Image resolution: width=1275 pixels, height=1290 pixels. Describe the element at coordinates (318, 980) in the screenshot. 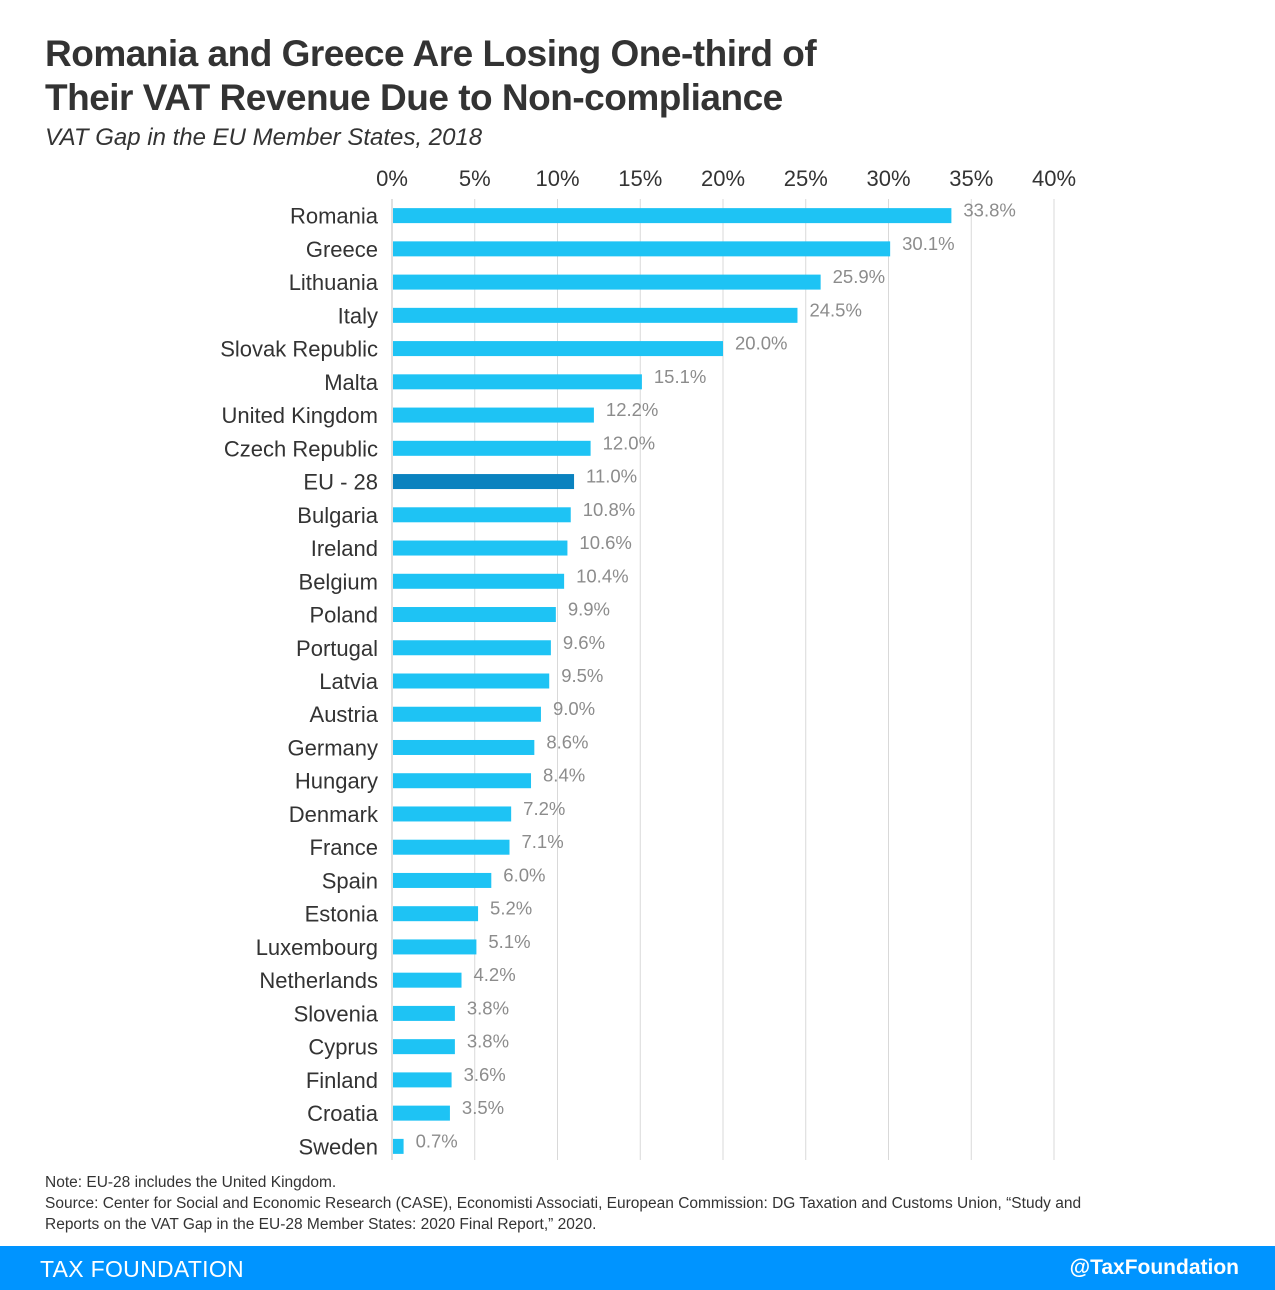

I see `category-label: Netherlands` at that location.